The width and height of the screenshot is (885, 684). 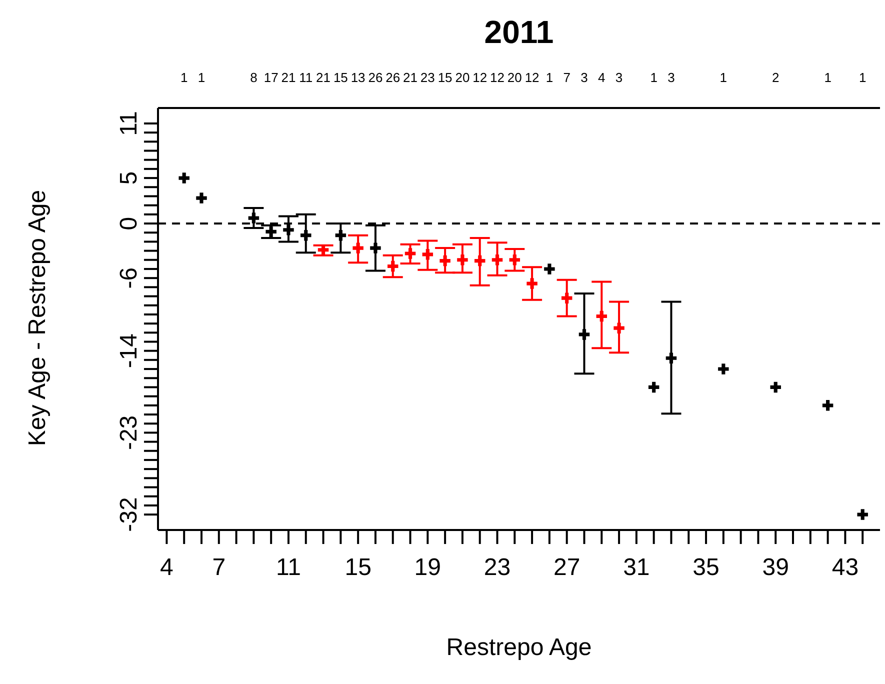 I want to click on text: 8, so click(x=254, y=77).